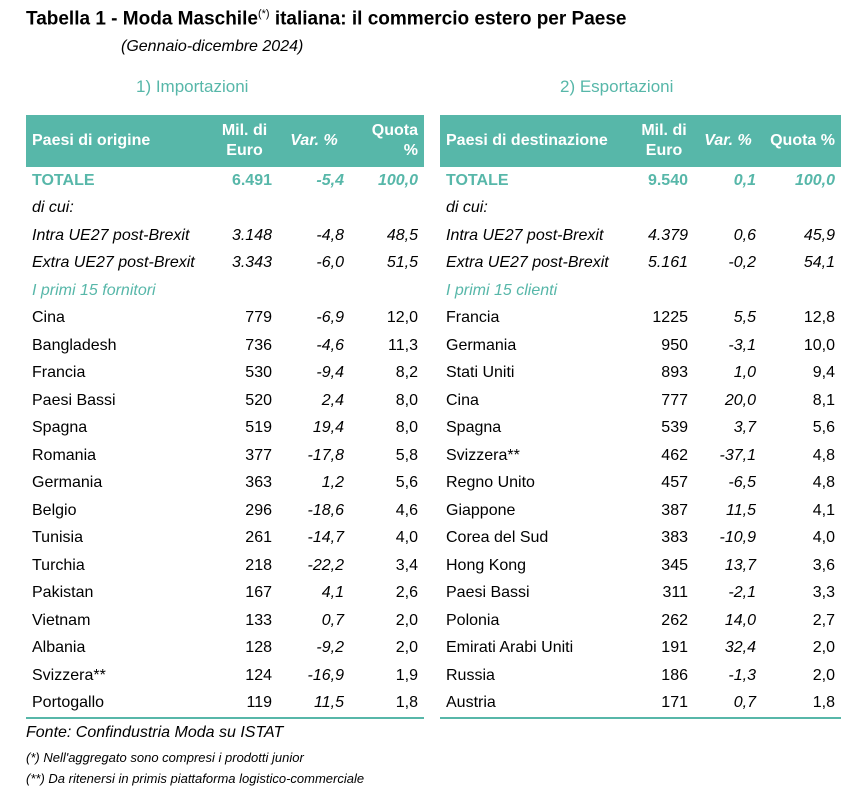 Image resolution: width=861 pixels, height=801 pixels. I want to click on imports-row-country: Tunisia, so click(57, 538).